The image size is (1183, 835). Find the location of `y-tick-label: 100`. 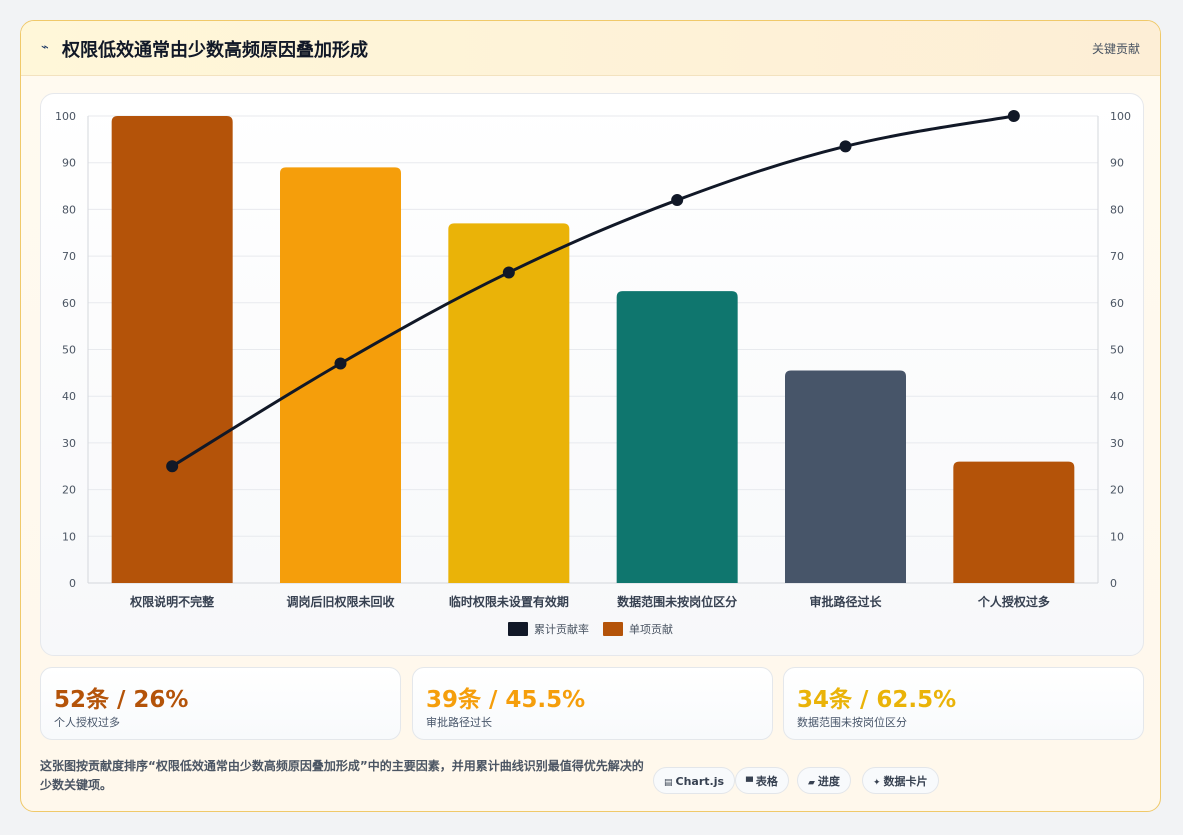

y-tick-label: 100 is located at coordinates (65, 116).